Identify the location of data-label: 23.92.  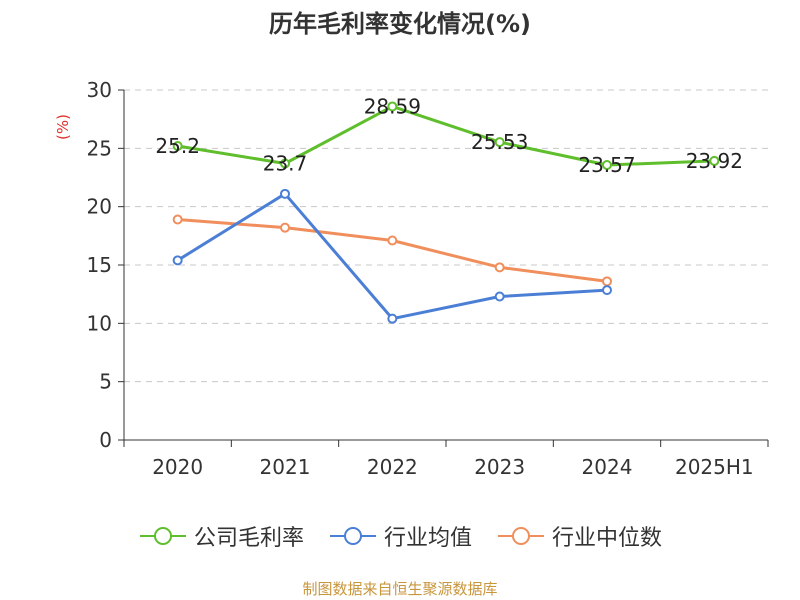
(714, 161).